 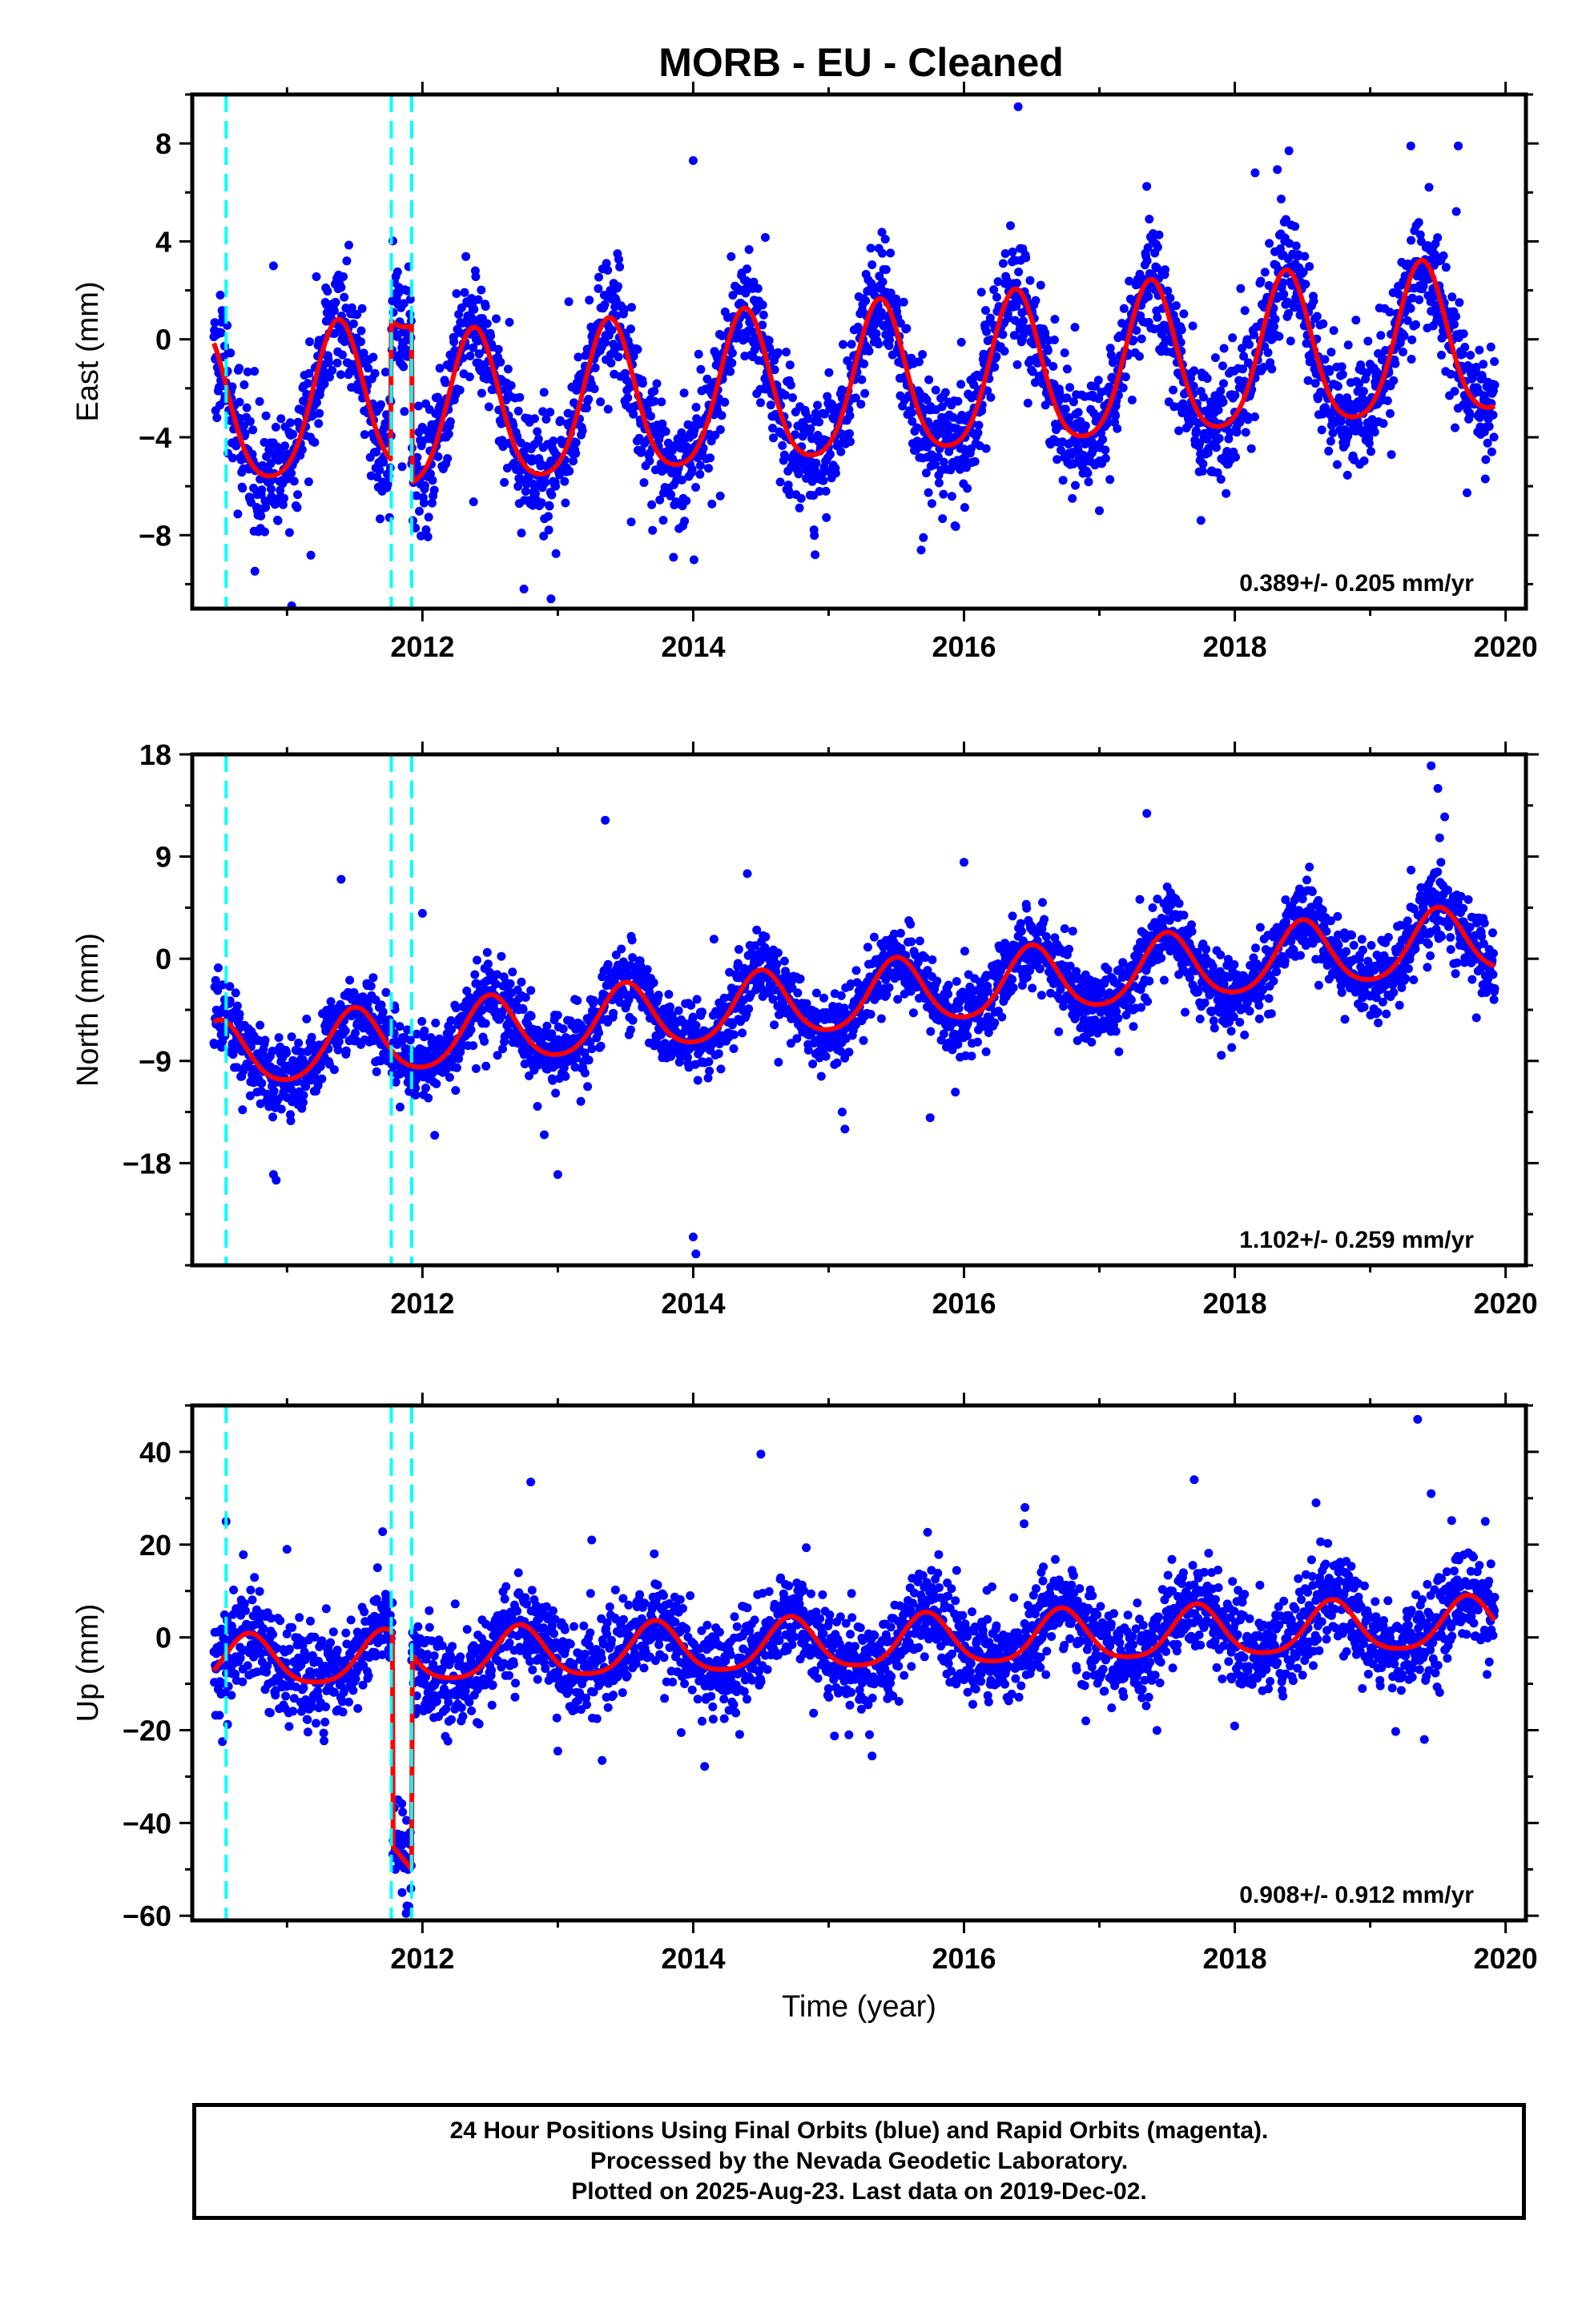 I want to click on y-tick-label: 4, so click(x=163, y=242).